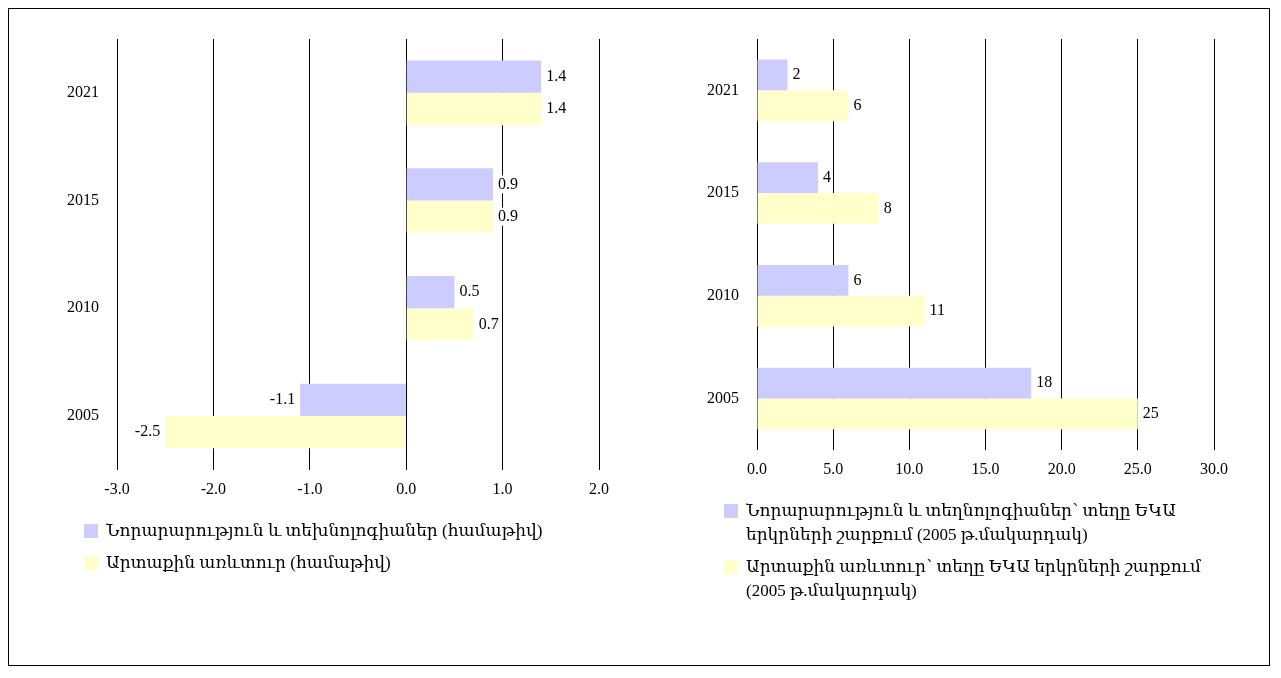  Describe the element at coordinates (599, 488) in the screenshot. I see `x-tick-label: 2.0` at that location.